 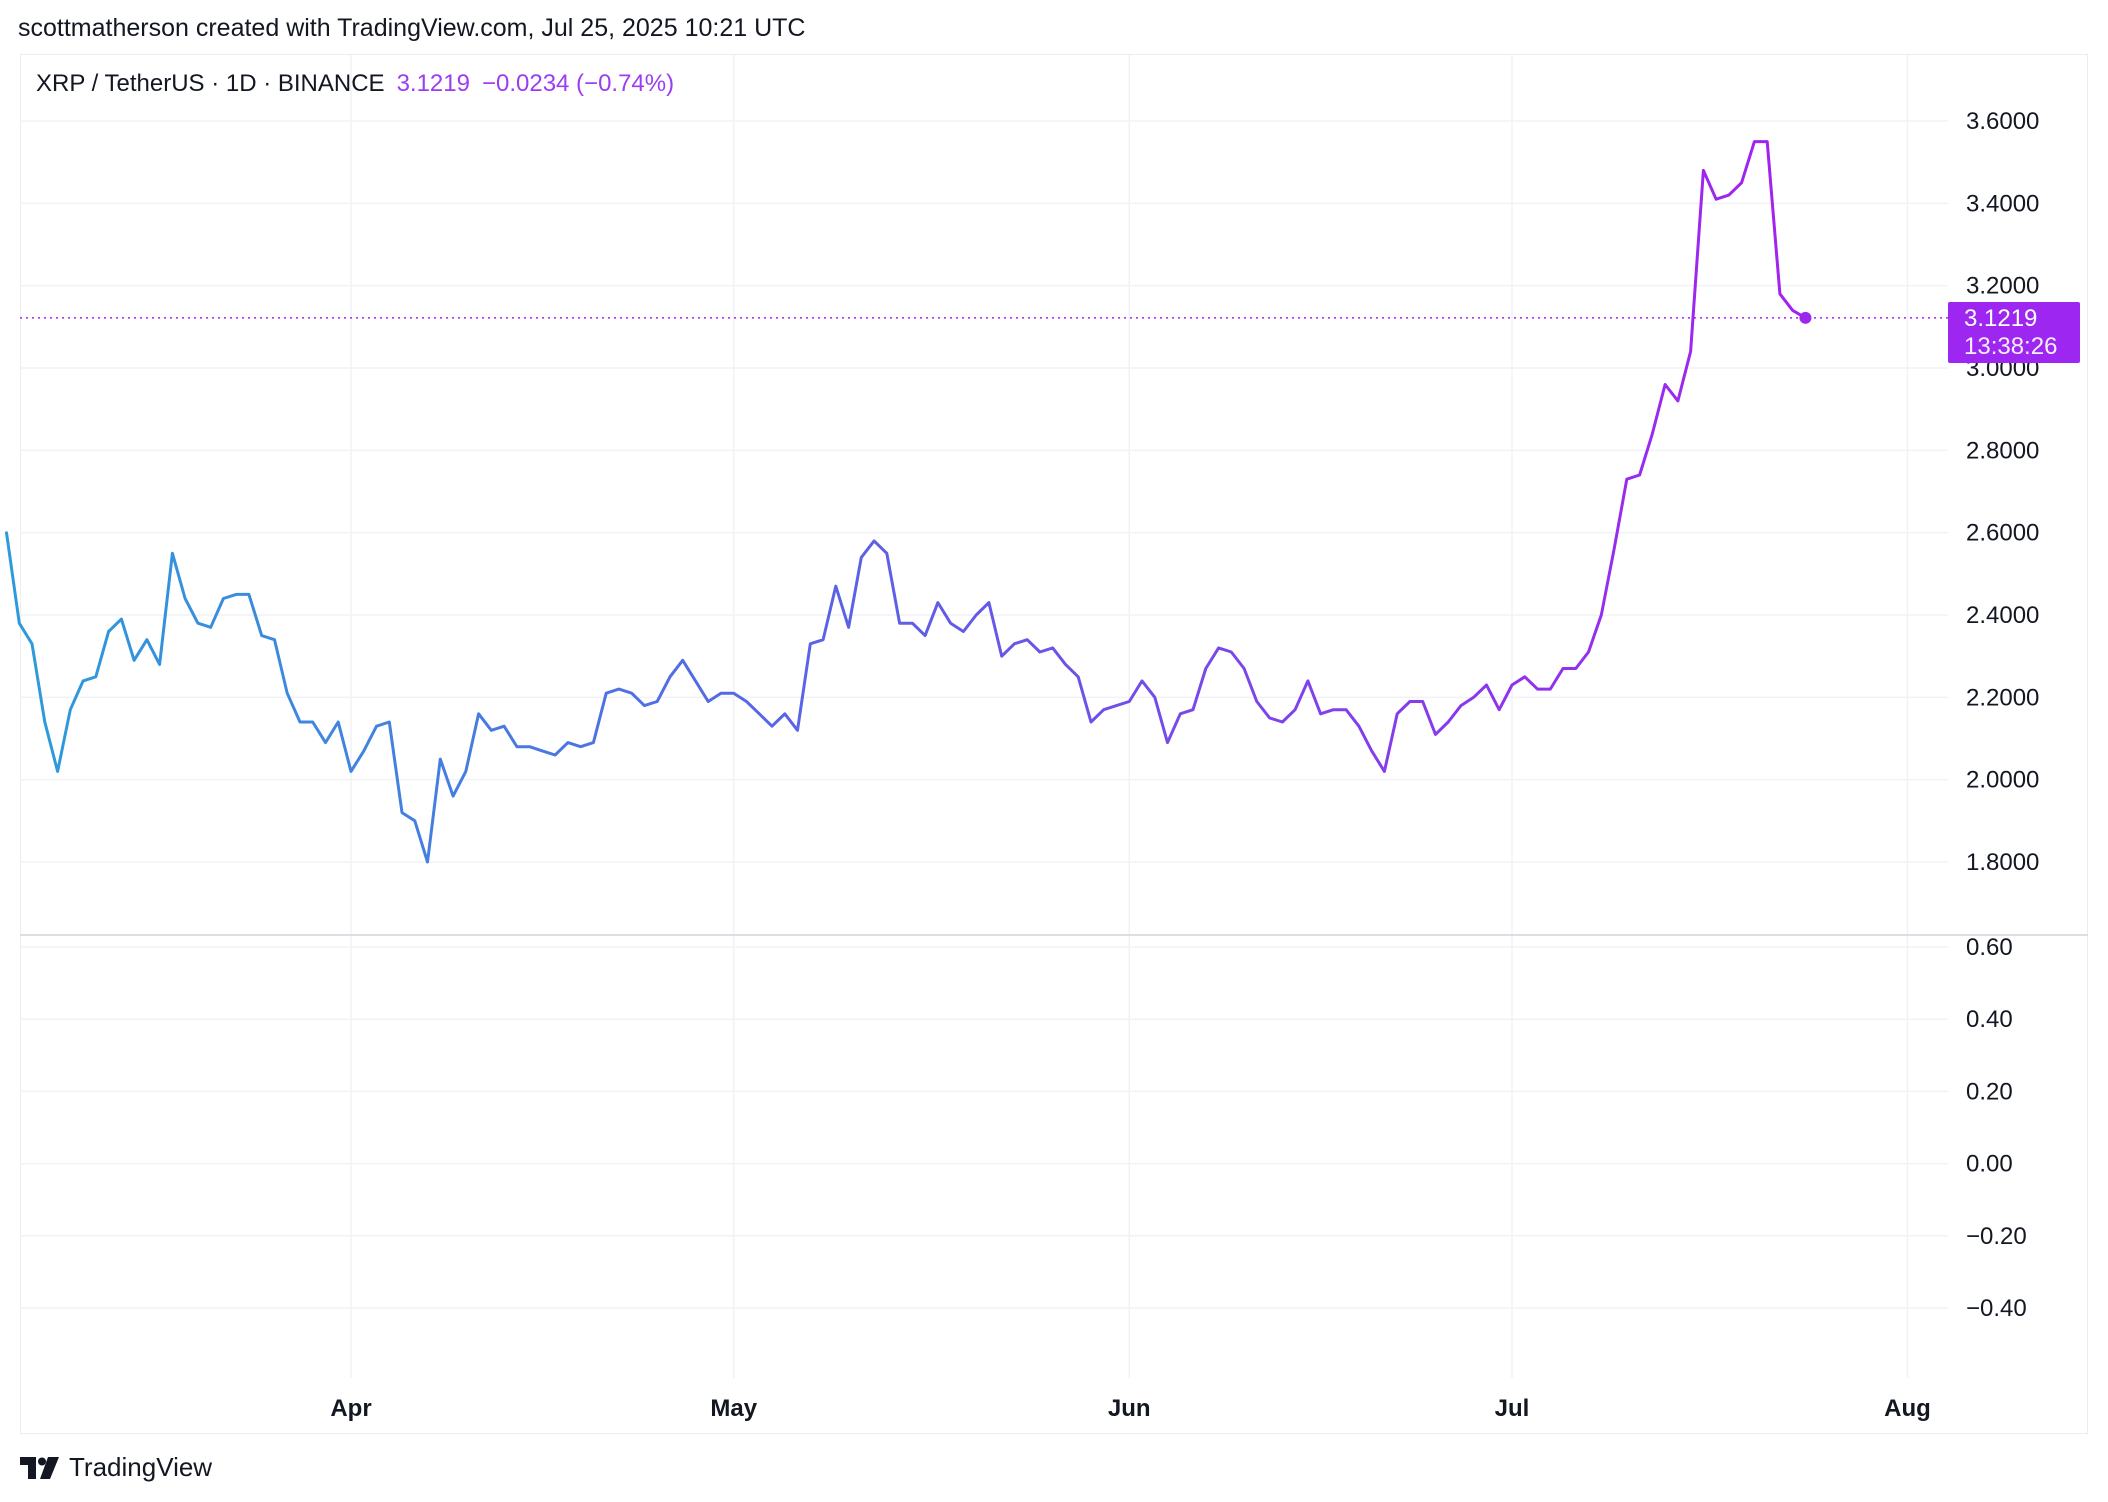 What do you see at coordinates (2002, 121) in the screenshot?
I see `price-tick-label: 3.6000` at bounding box center [2002, 121].